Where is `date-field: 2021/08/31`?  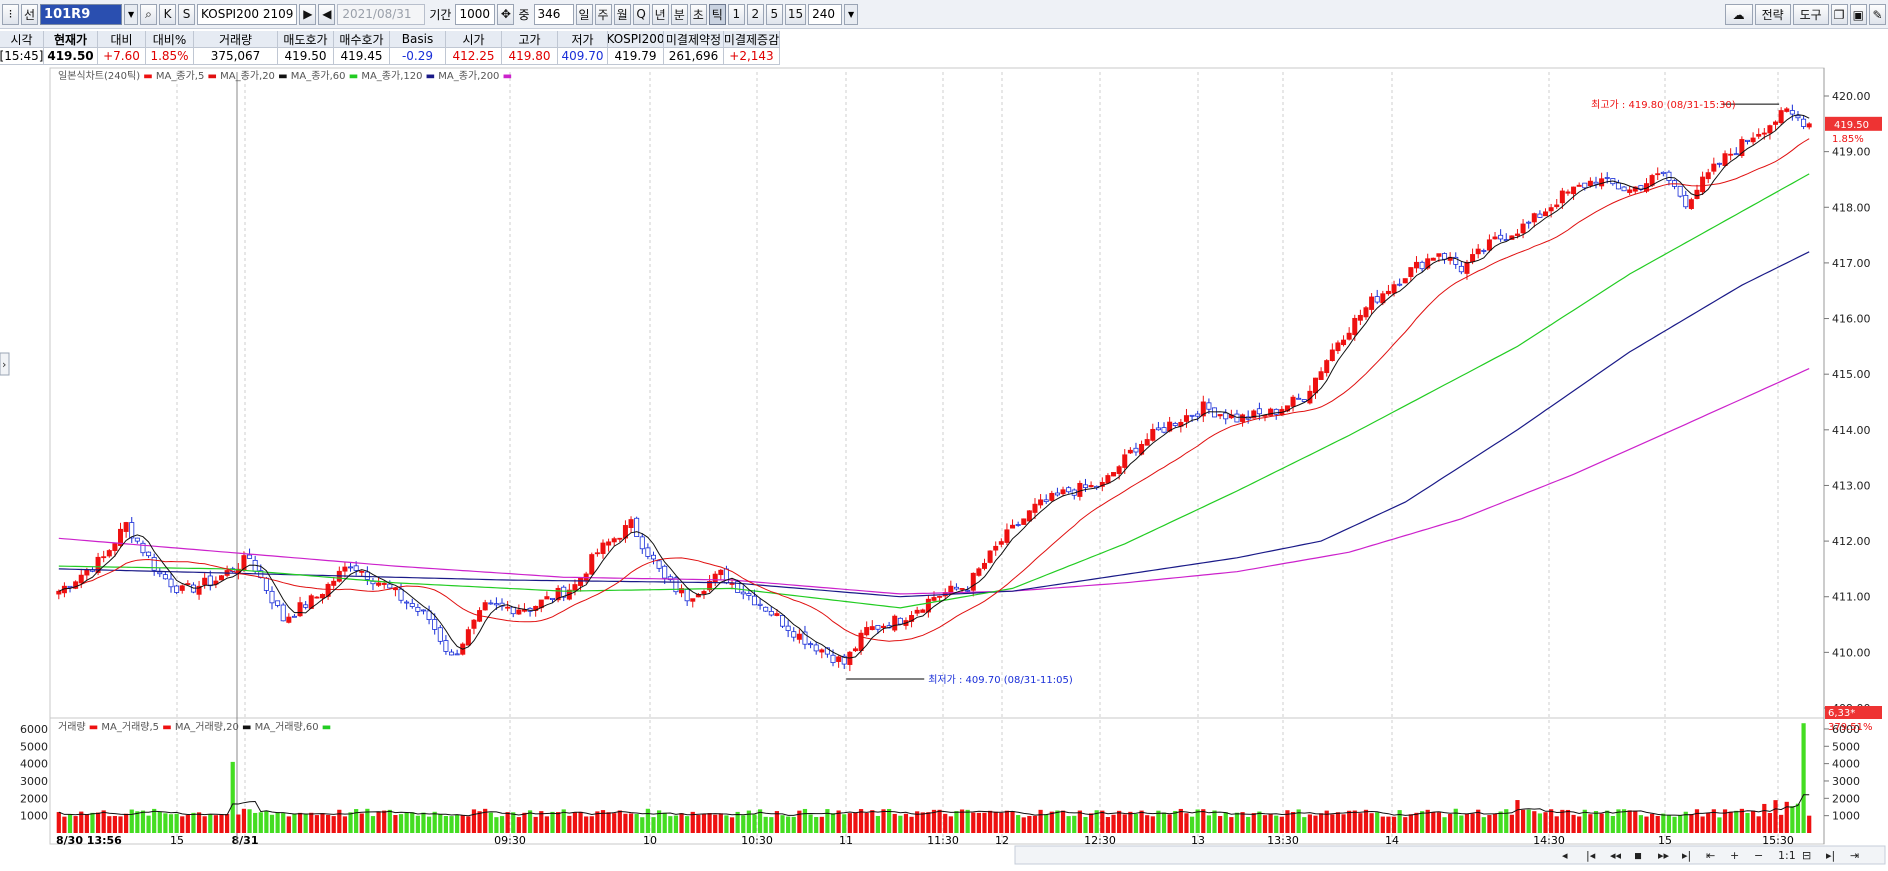 date-field: 2021/08/31 is located at coordinates (381, 14).